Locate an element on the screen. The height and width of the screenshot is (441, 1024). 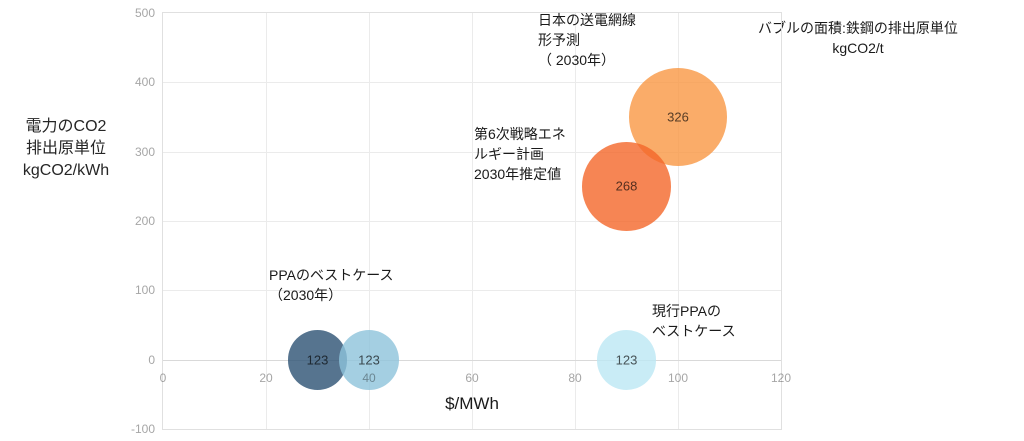
bubble-value-label: 268 is located at coordinates (626, 186).